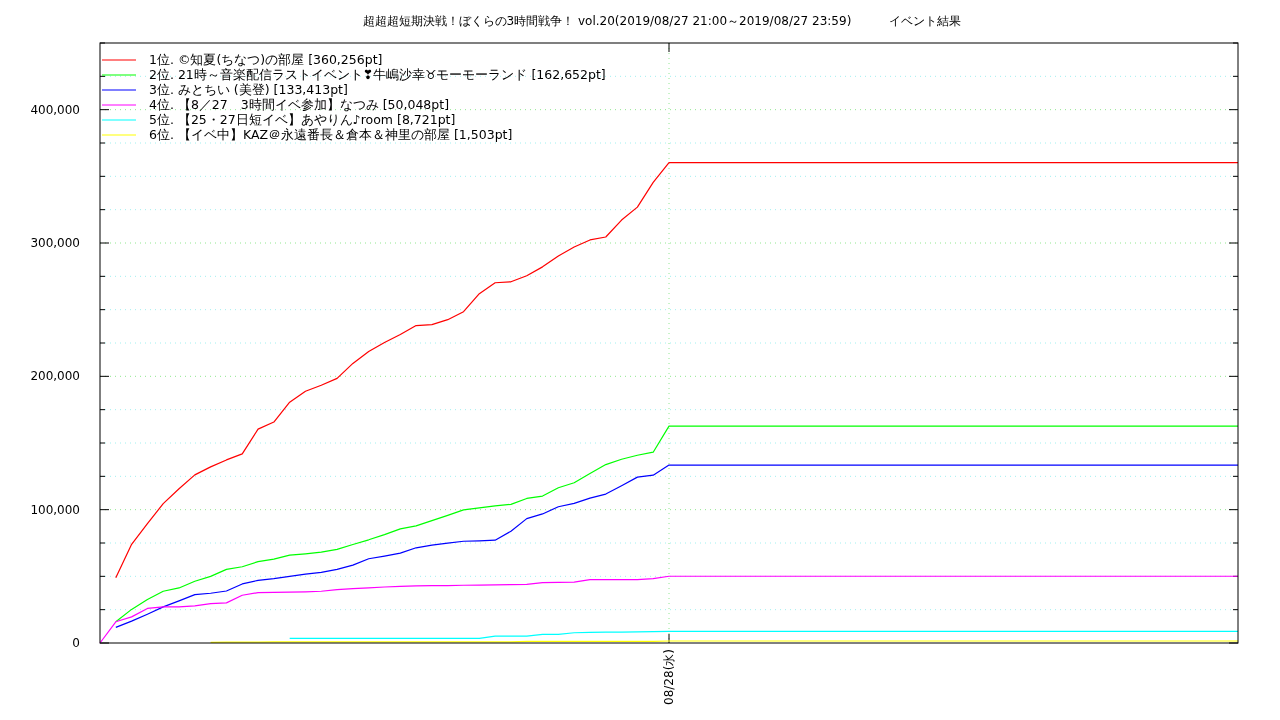 This screenshot has height=720, width=1280. Describe the element at coordinates (669, 677) in the screenshot. I see `x-tick-label: 08/28(水)` at that location.